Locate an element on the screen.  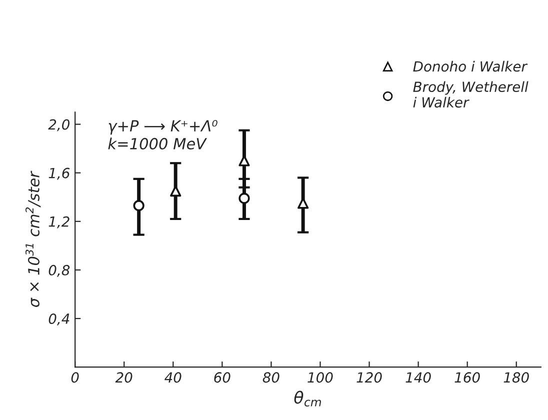
x-tick-label: 20 is located at coordinates (123, 377).